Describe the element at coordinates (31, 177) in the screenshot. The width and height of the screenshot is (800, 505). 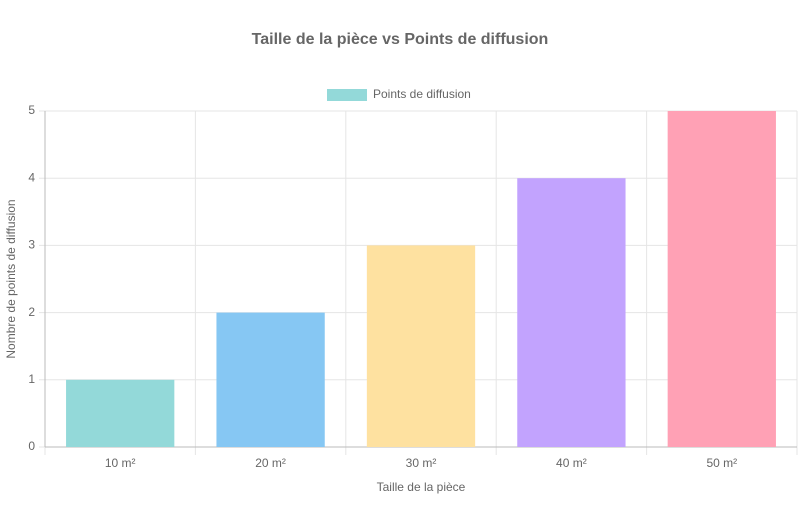
I see `y-tick-label: 4` at that location.